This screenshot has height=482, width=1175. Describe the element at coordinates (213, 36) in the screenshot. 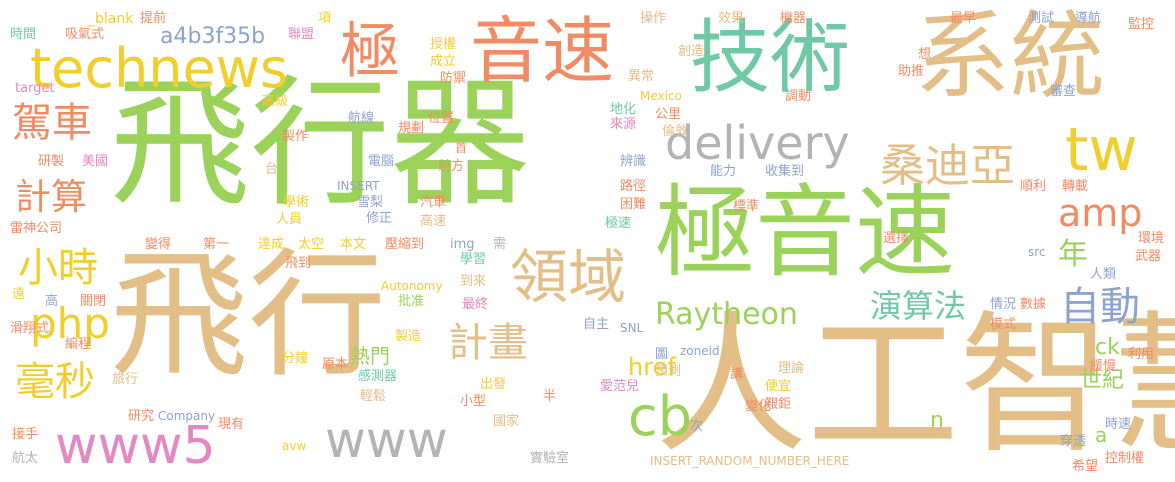

I see `word: a4b3f35b` at that location.